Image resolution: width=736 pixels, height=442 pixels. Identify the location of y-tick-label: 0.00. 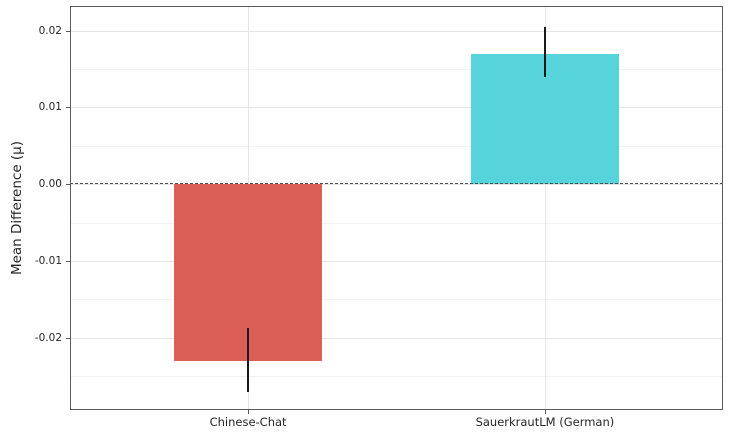
(50, 184).